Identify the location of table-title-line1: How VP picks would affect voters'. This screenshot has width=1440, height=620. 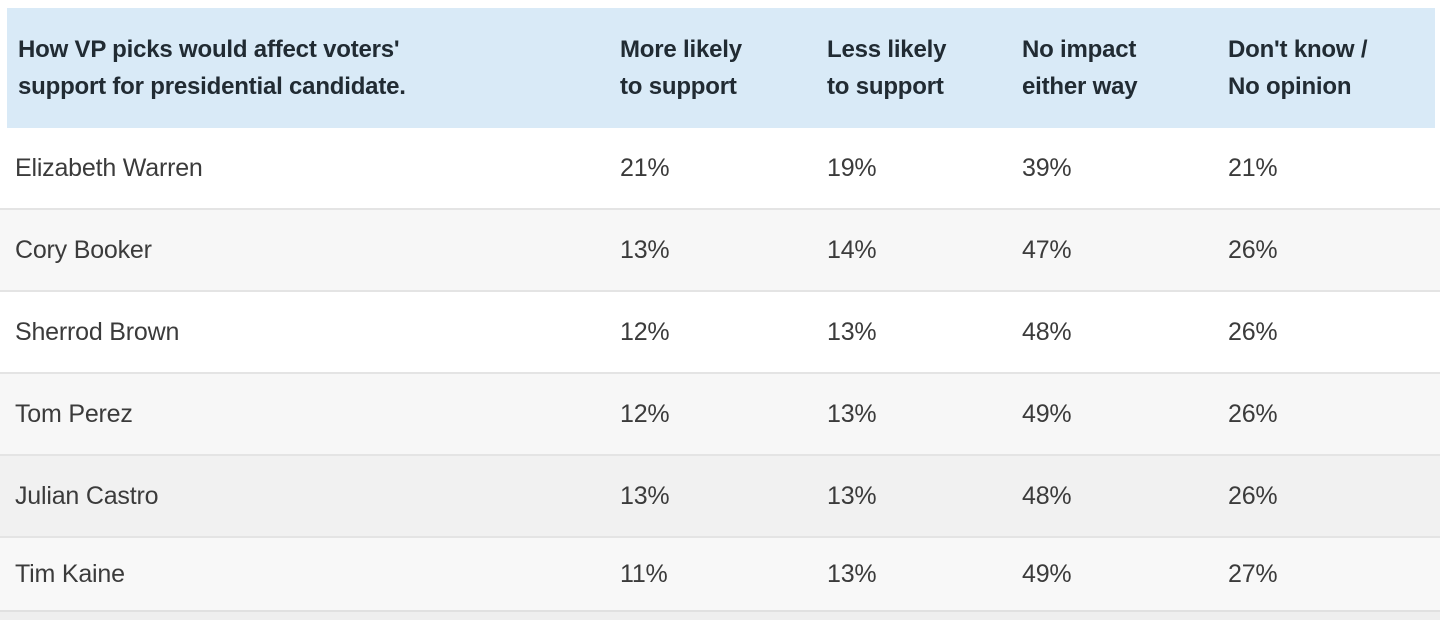
(209, 49).